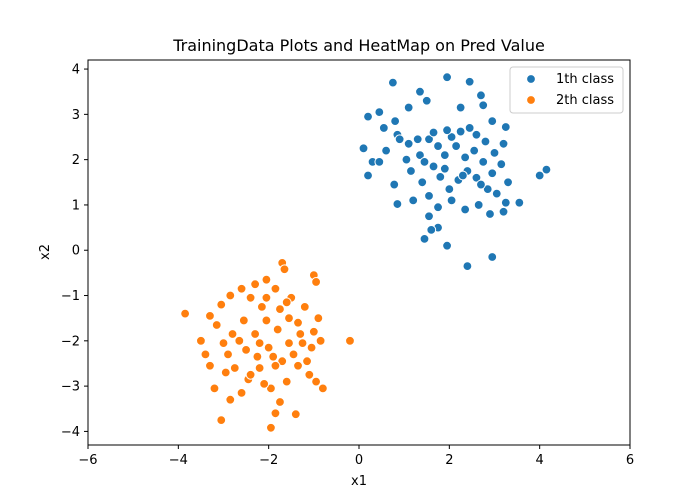  Describe the element at coordinates (359, 460) in the screenshot. I see `x-tick-label: 0` at that location.